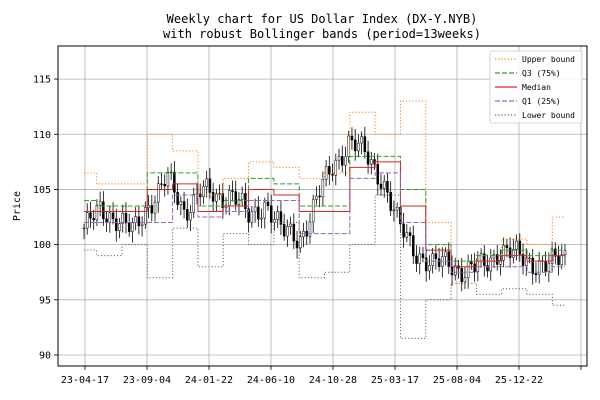 This screenshot has height=400, width=600. Describe the element at coordinates (457, 380) in the screenshot. I see `x-tick-label: 25-08-04` at that location.